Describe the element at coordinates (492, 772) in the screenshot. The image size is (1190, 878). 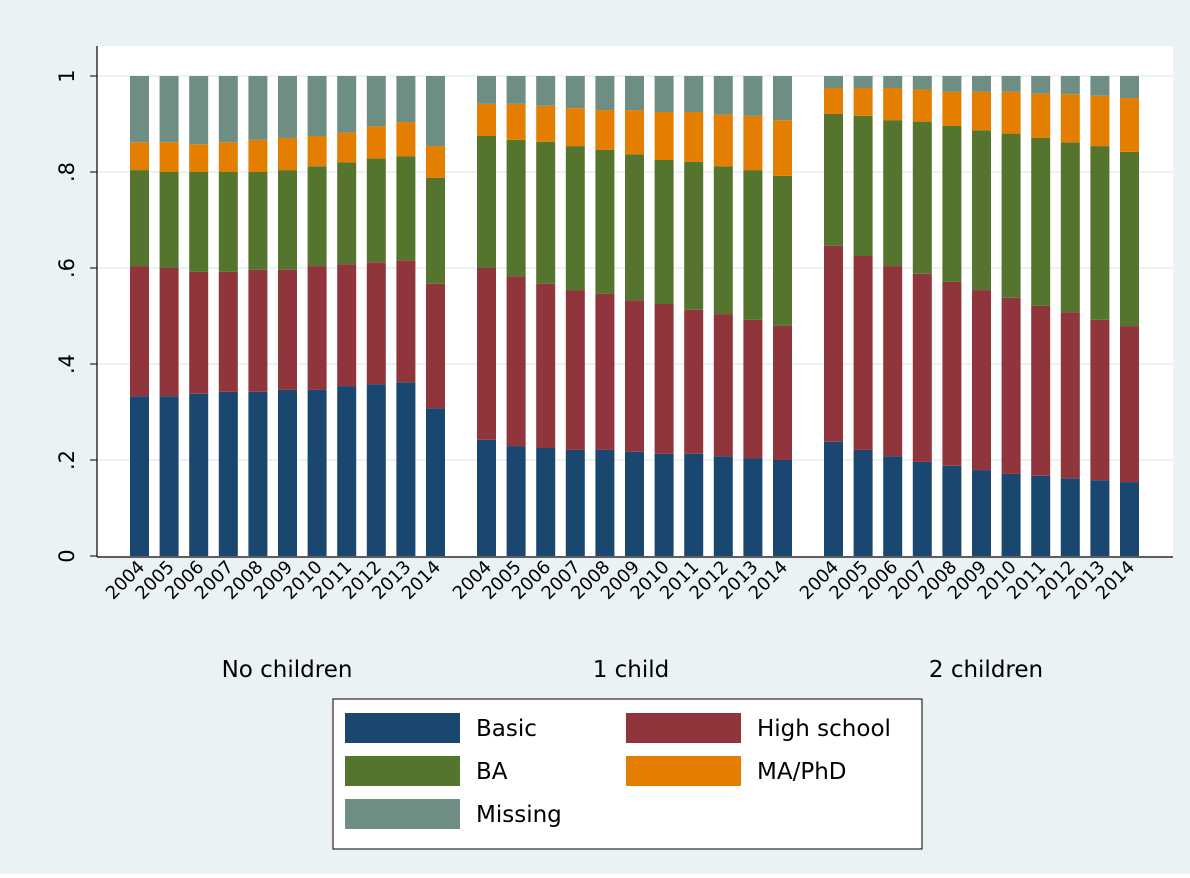
I see `legend-label: BA` at that location.